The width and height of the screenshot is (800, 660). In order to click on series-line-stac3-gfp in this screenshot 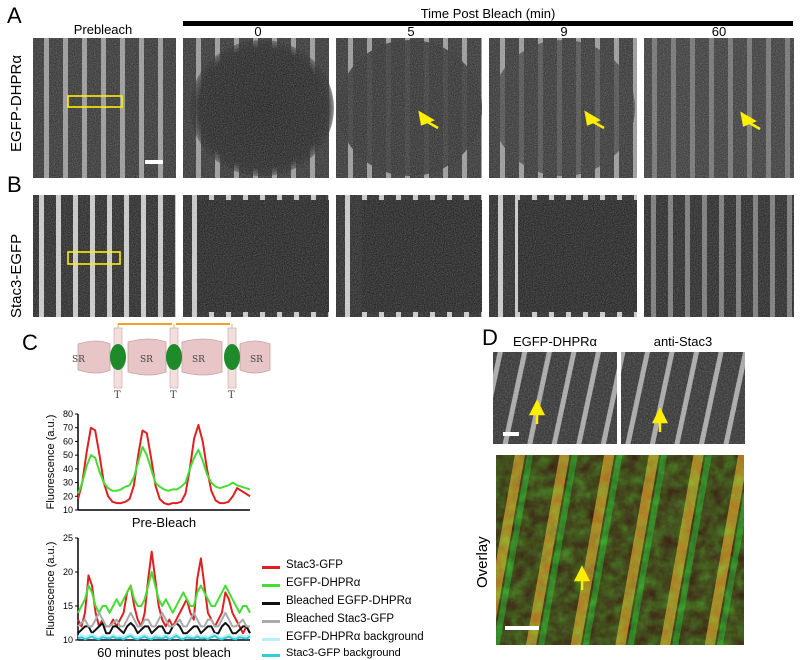, I will do `click(164, 465)`.